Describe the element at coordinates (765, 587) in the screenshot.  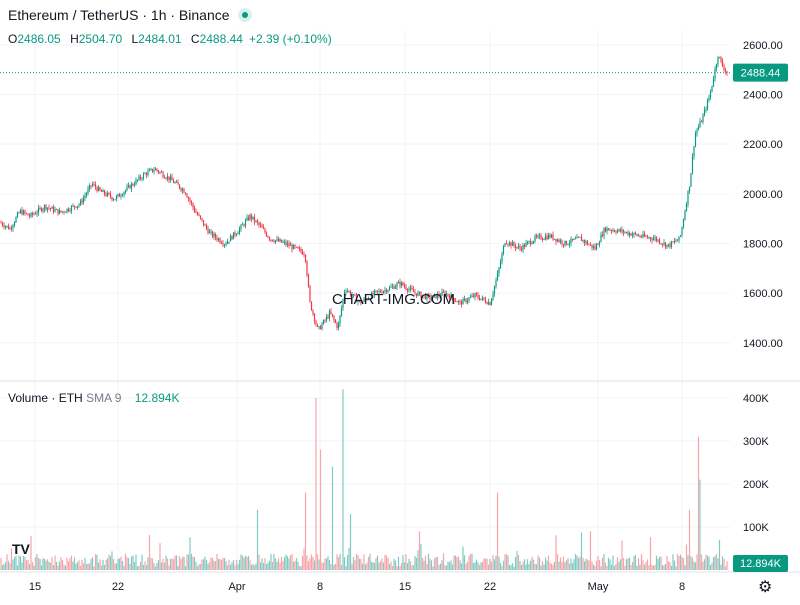
I see `gear-icon: ⚙` at that location.